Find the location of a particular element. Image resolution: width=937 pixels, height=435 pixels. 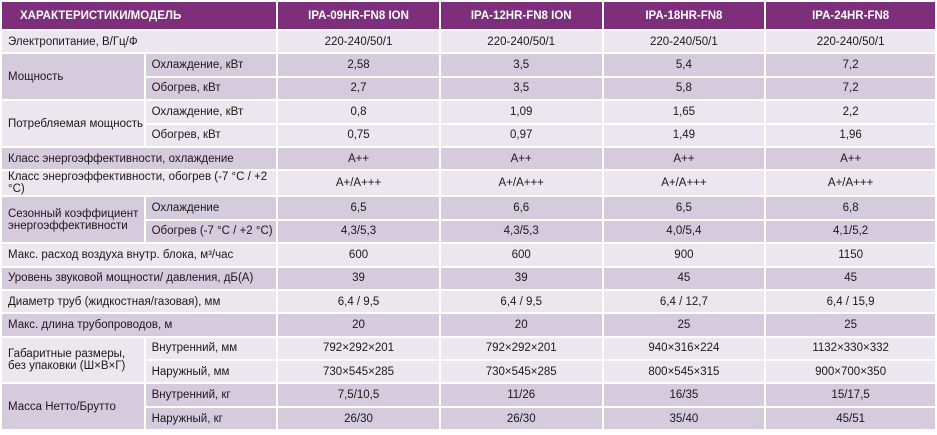

cell-value: 4,0/5,4 is located at coordinates (684, 231).